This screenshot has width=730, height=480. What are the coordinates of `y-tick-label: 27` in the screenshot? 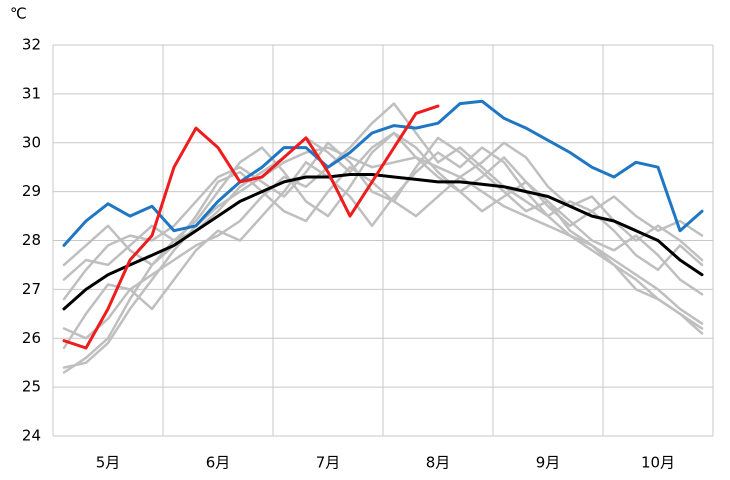 It's located at (31, 289).